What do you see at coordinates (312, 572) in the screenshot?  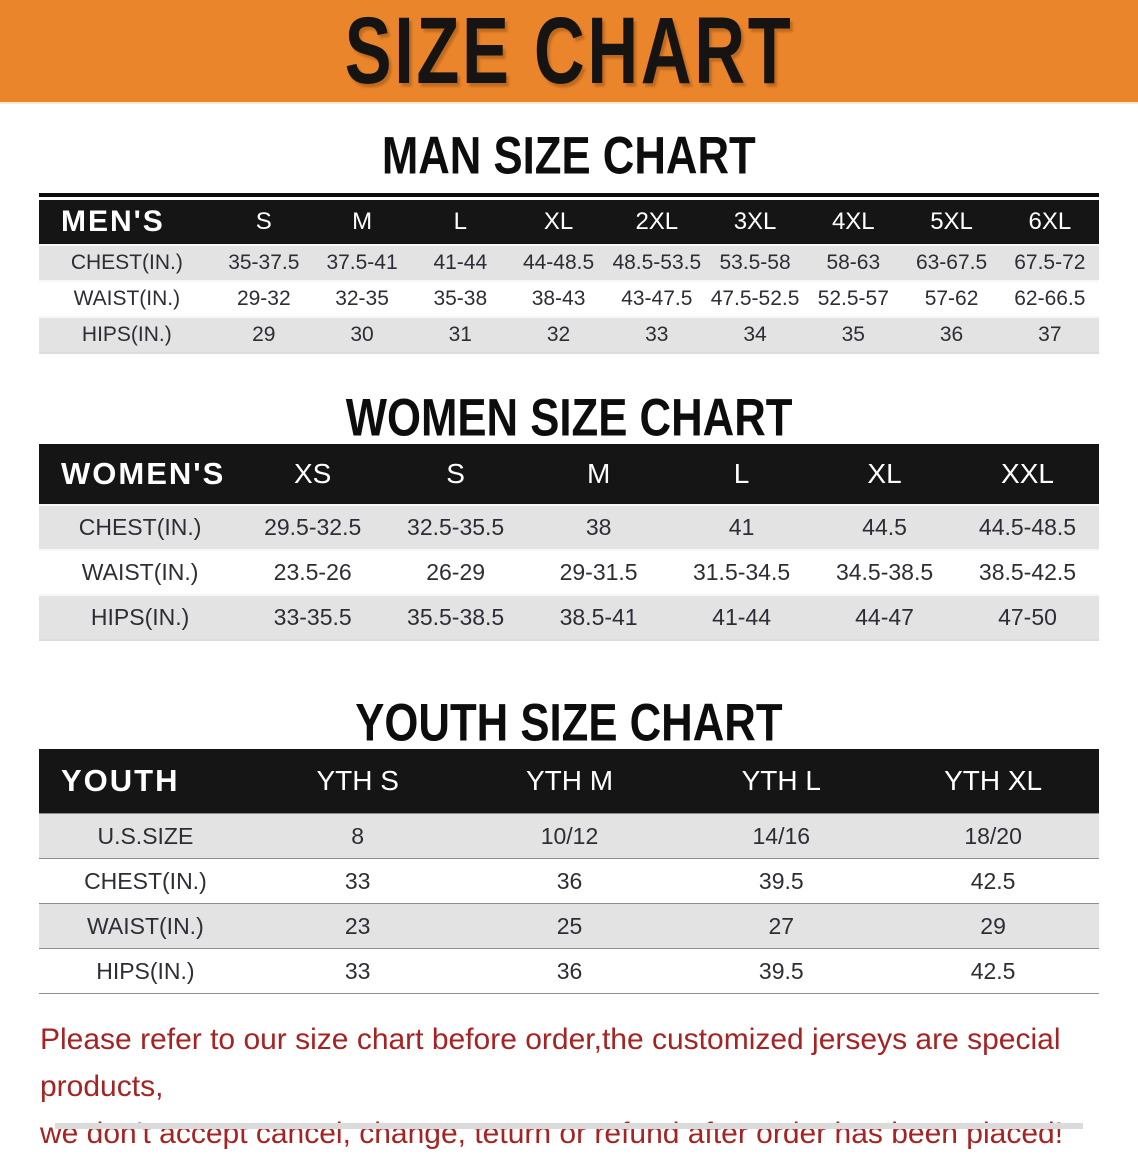 I see `measurement-value: 23.5-26` at bounding box center [312, 572].